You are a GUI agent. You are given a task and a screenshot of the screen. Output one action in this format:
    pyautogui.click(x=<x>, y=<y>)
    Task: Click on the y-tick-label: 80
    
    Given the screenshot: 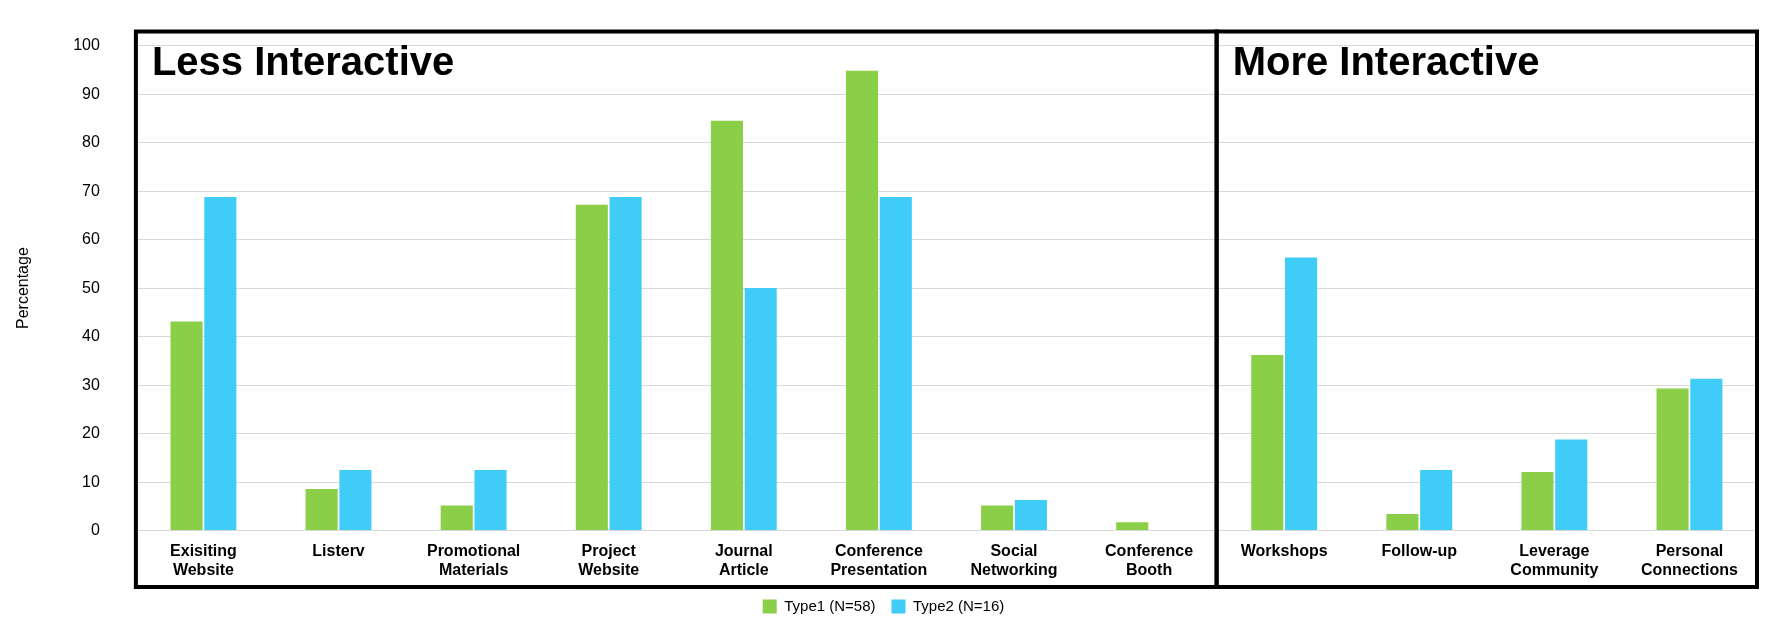 What is the action you would take?
    pyautogui.click(x=91, y=142)
    